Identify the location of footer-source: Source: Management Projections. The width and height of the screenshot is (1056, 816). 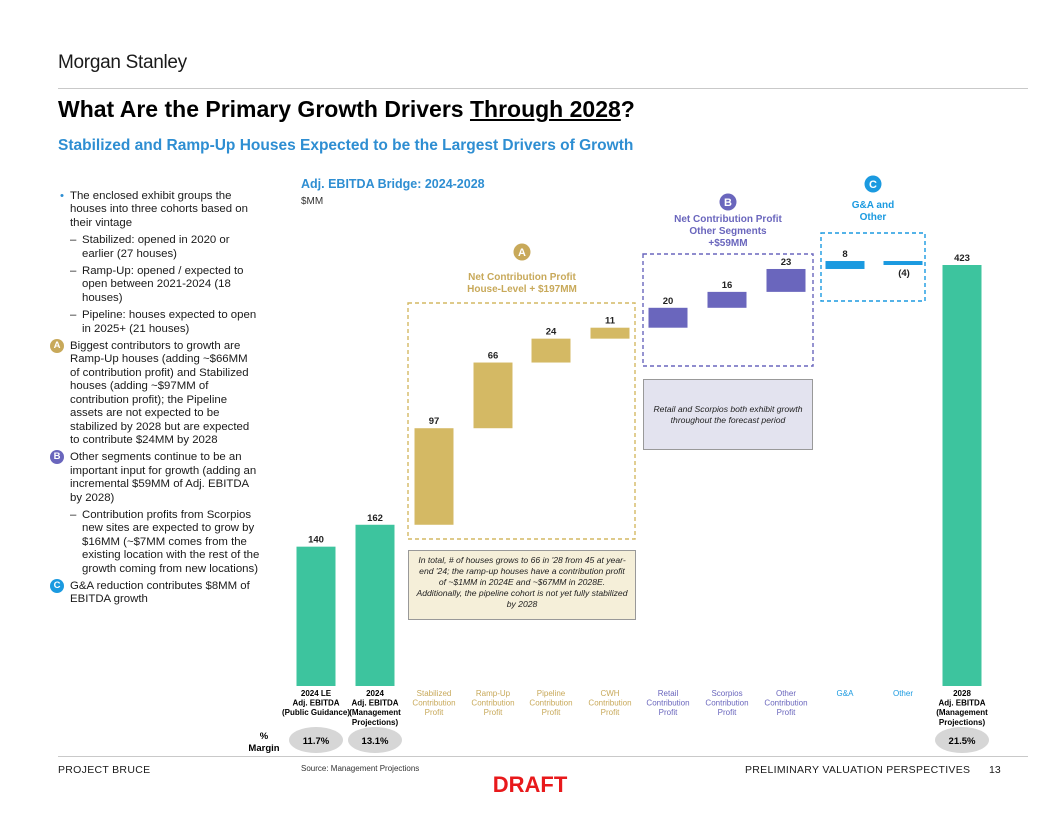
(360, 768).